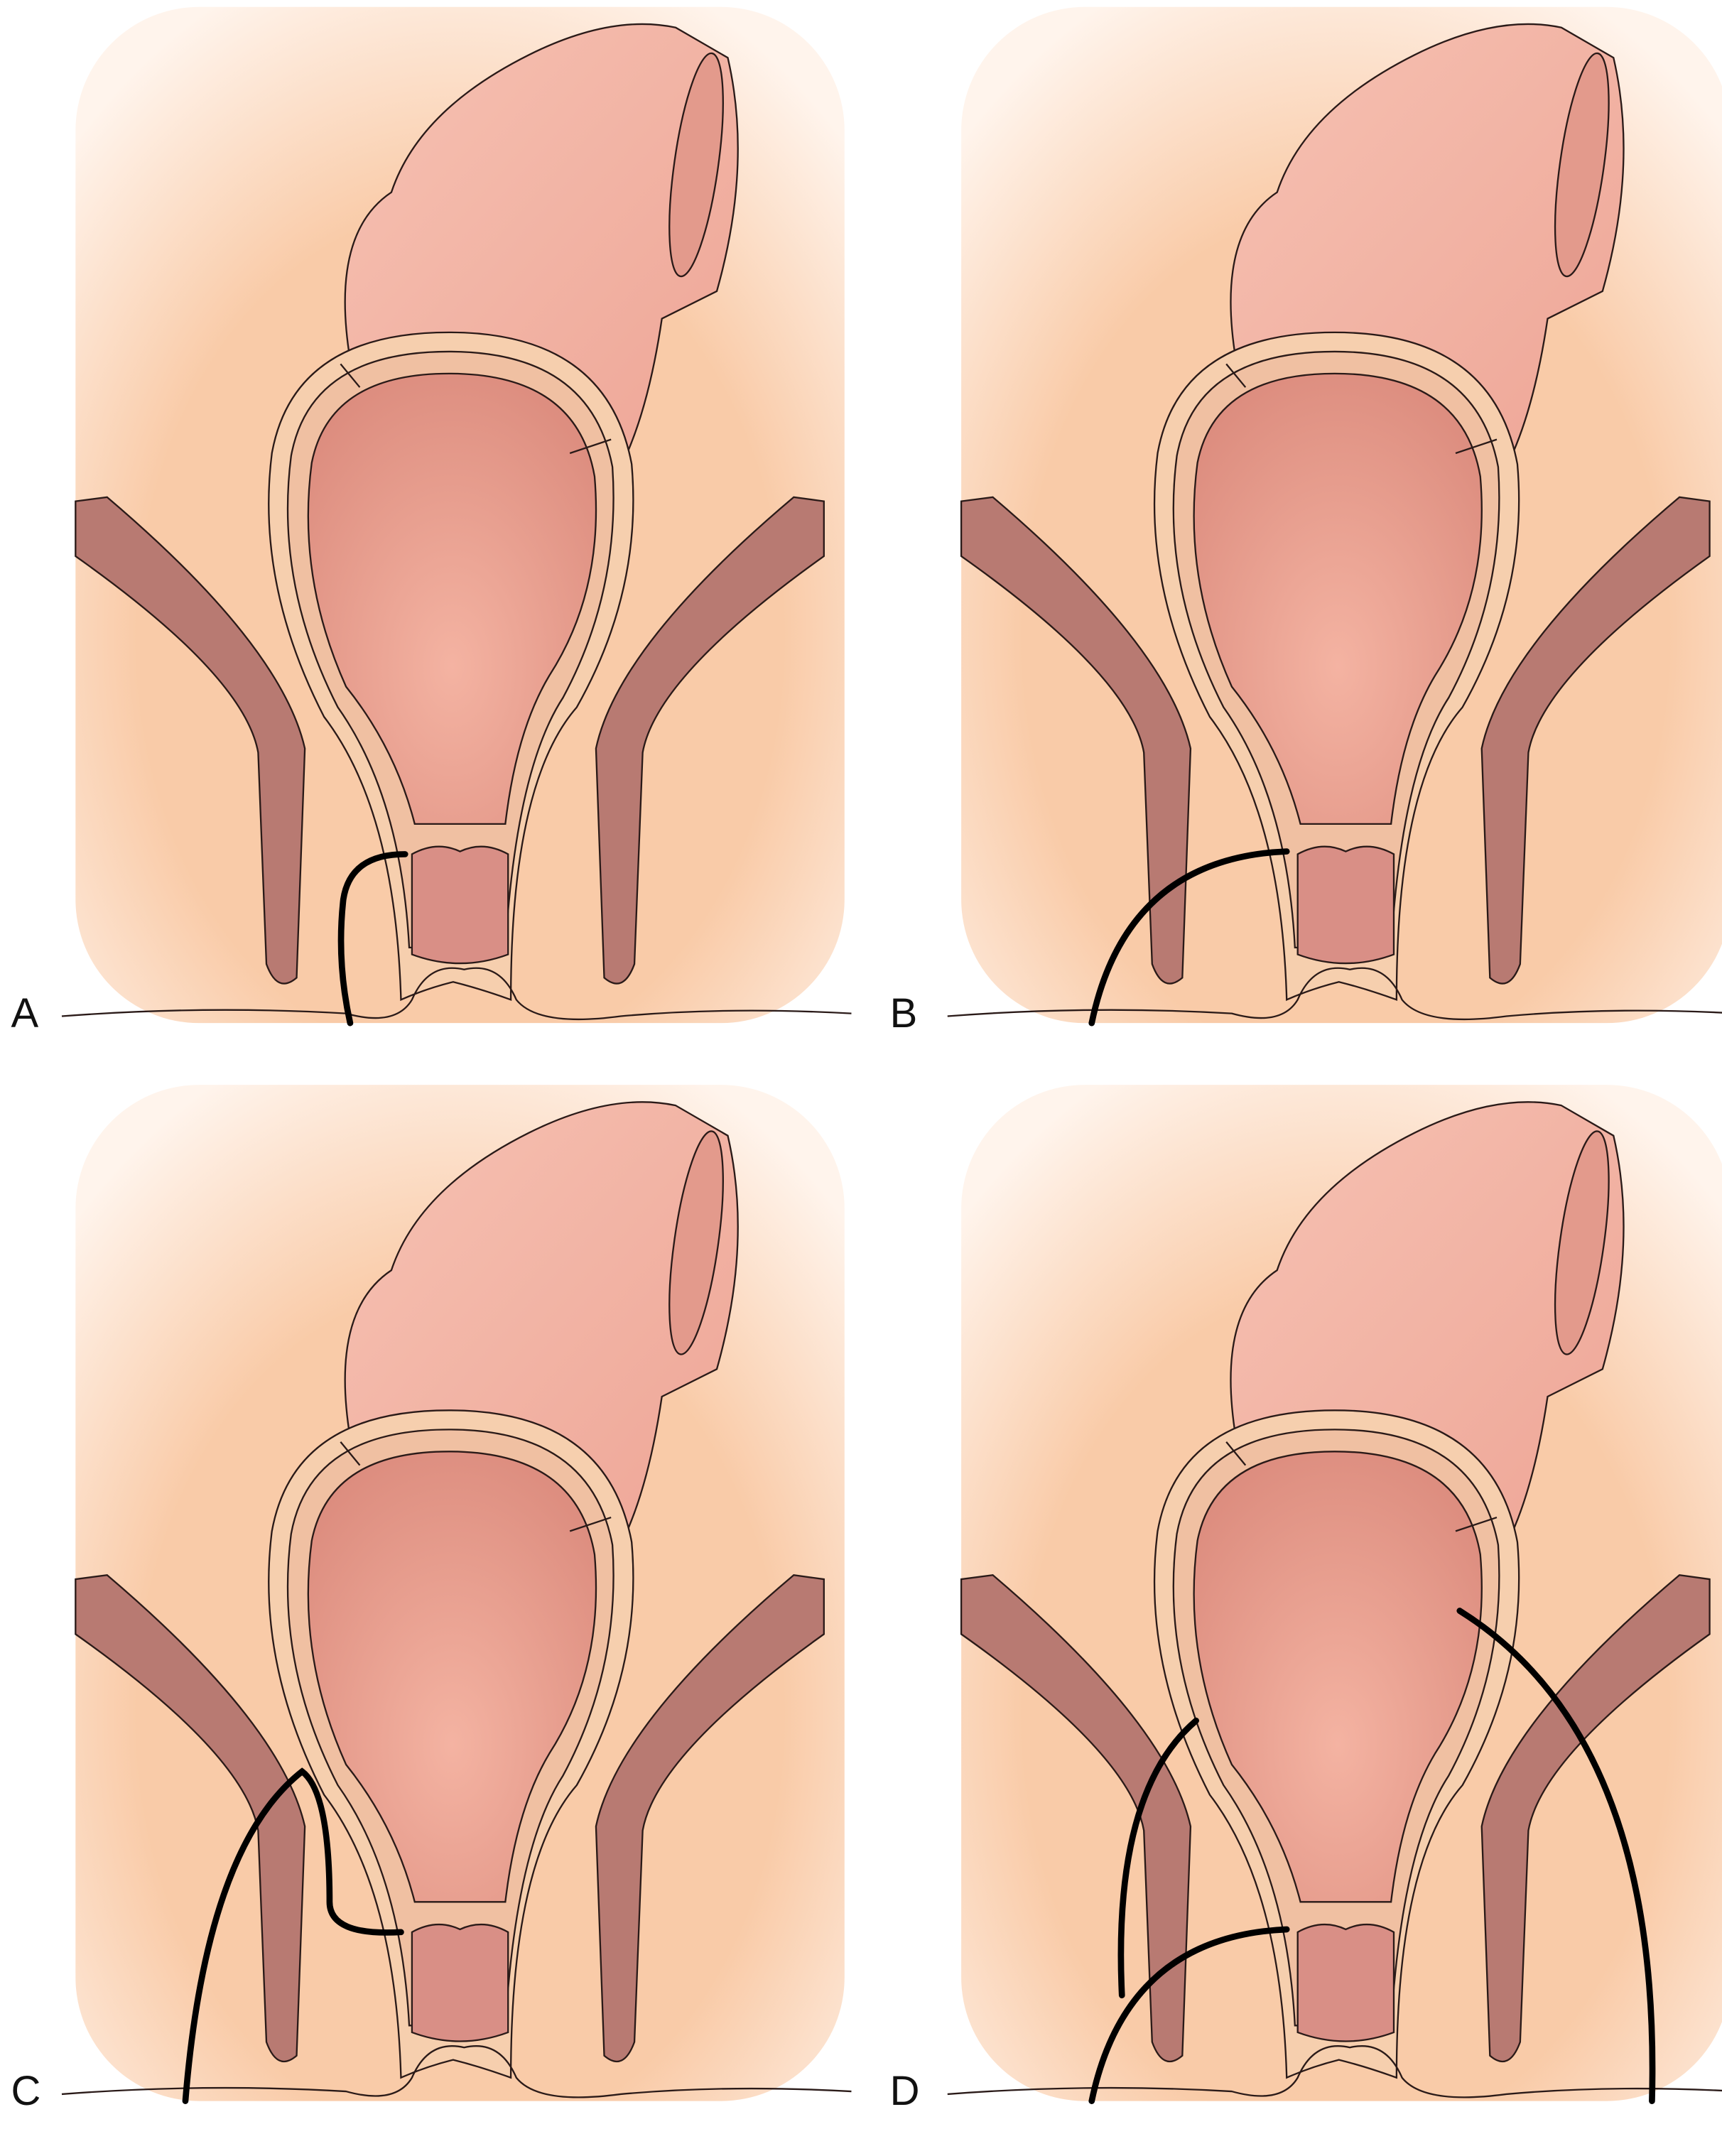 Image resolution: width=1722 pixels, height=2156 pixels. What do you see at coordinates (24, 1013) in the screenshot?
I see `panel-label: A` at bounding box center [24, 1013].